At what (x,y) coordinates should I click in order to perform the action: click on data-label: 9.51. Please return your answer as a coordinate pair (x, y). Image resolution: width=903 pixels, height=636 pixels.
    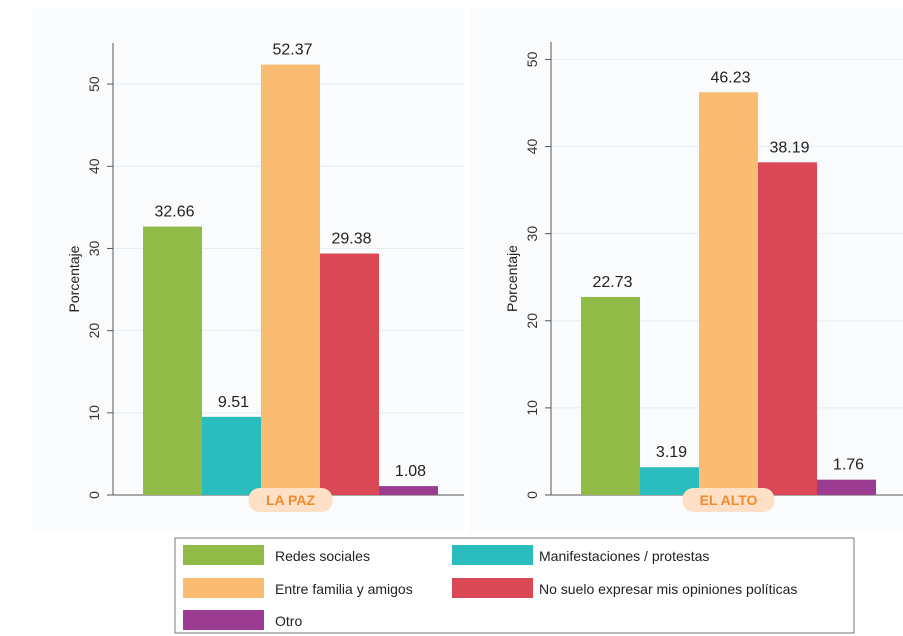
    Looking at the image, I should click on (233, 402).